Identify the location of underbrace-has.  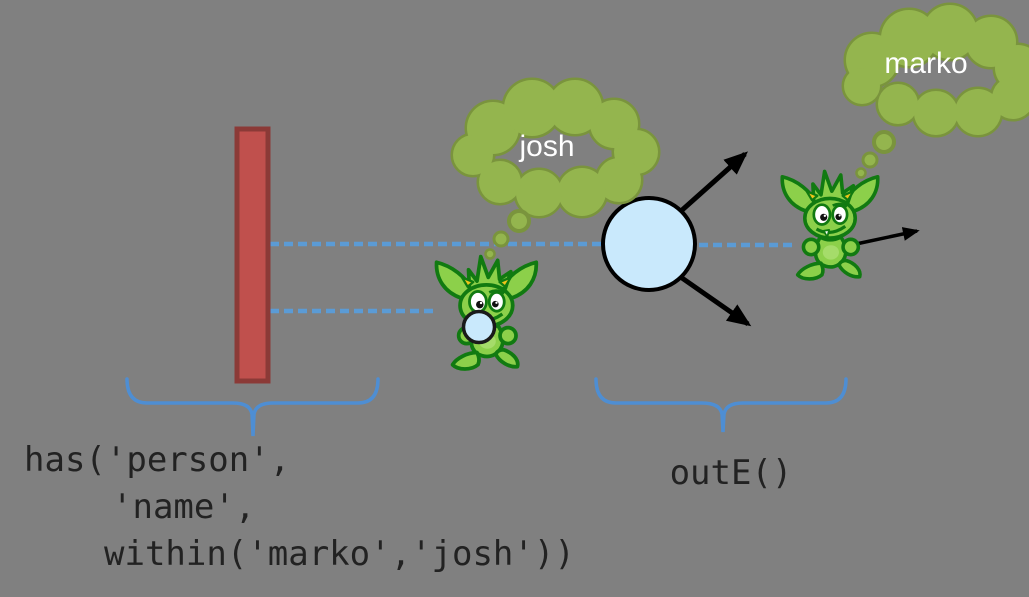
(252, 407).